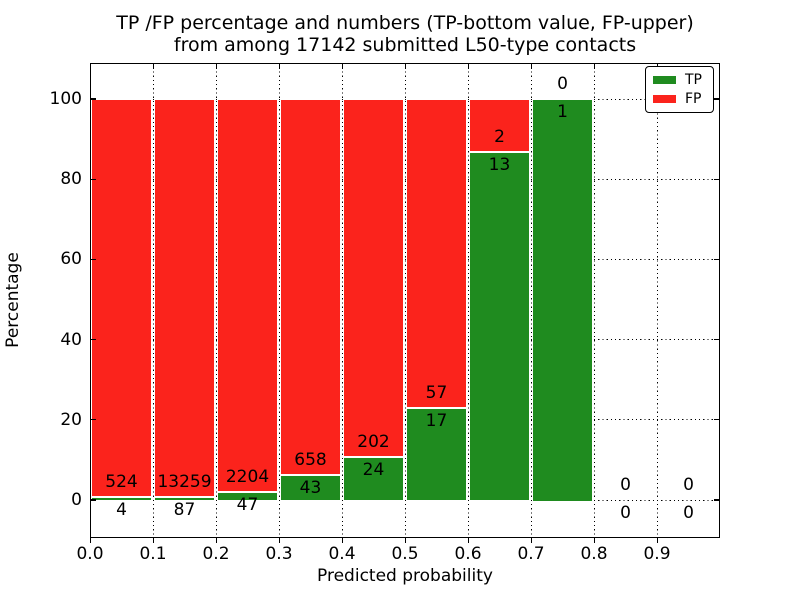 The image size is (800, 600). Describe the element at coordinates (594, 554) in the screenshot. I see `x-tick-label: 0.8` at that location.